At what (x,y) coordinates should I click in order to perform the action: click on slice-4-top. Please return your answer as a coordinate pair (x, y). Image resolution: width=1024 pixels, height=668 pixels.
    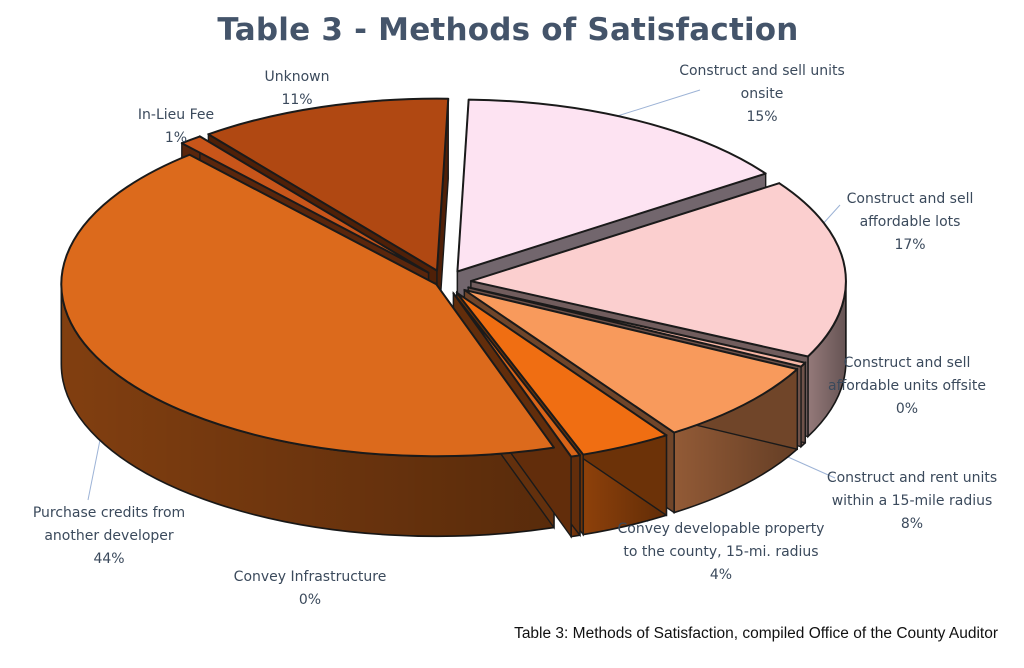
    Looking at the image, I should click on (561, 373).